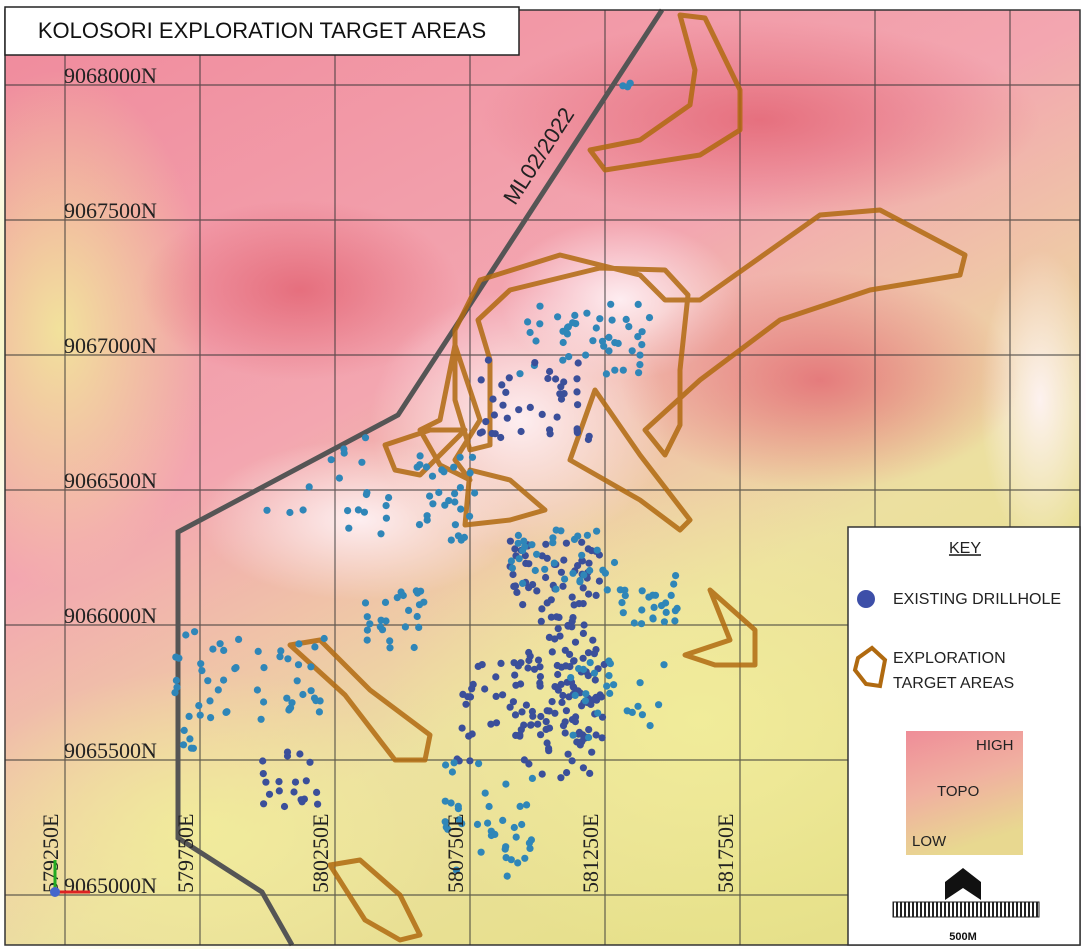  What do you see at coordinates (50, 853) in the screenshot?
I see `easting-label: 579250E` at bounding box center [50, 853].